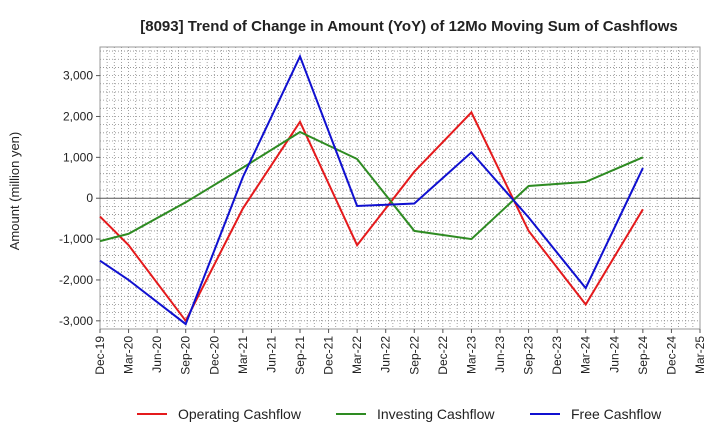 Image resolution: width=720 pixels, height=440 pixels. Describe the element at coordinates (329, 355) in the screenshot. I see `x-tick-label: Dec-21` at that location.